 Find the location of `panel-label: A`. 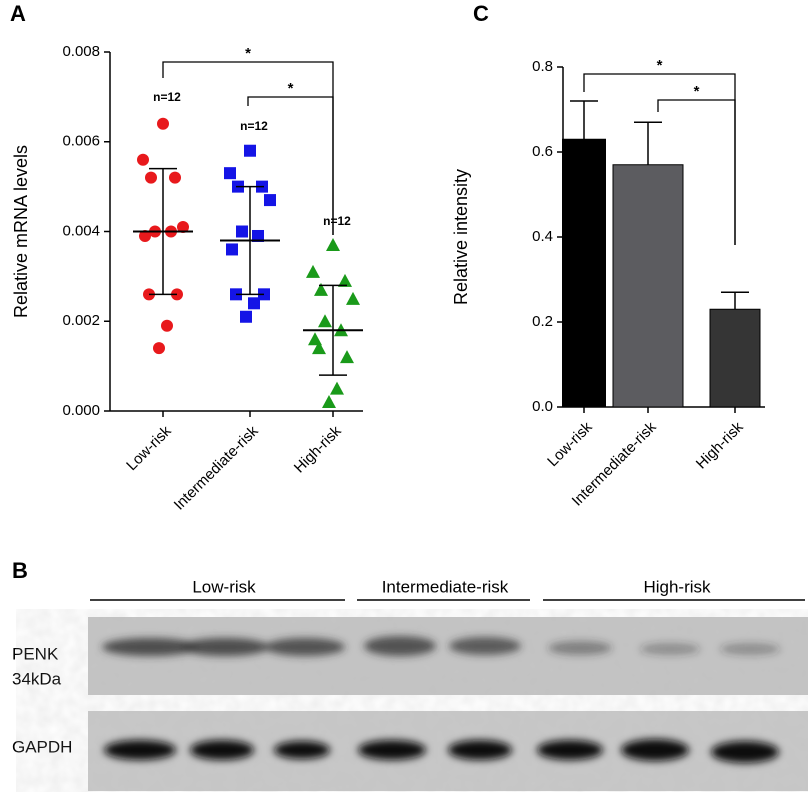

panel-label: A is located at coordinates (18, 13).